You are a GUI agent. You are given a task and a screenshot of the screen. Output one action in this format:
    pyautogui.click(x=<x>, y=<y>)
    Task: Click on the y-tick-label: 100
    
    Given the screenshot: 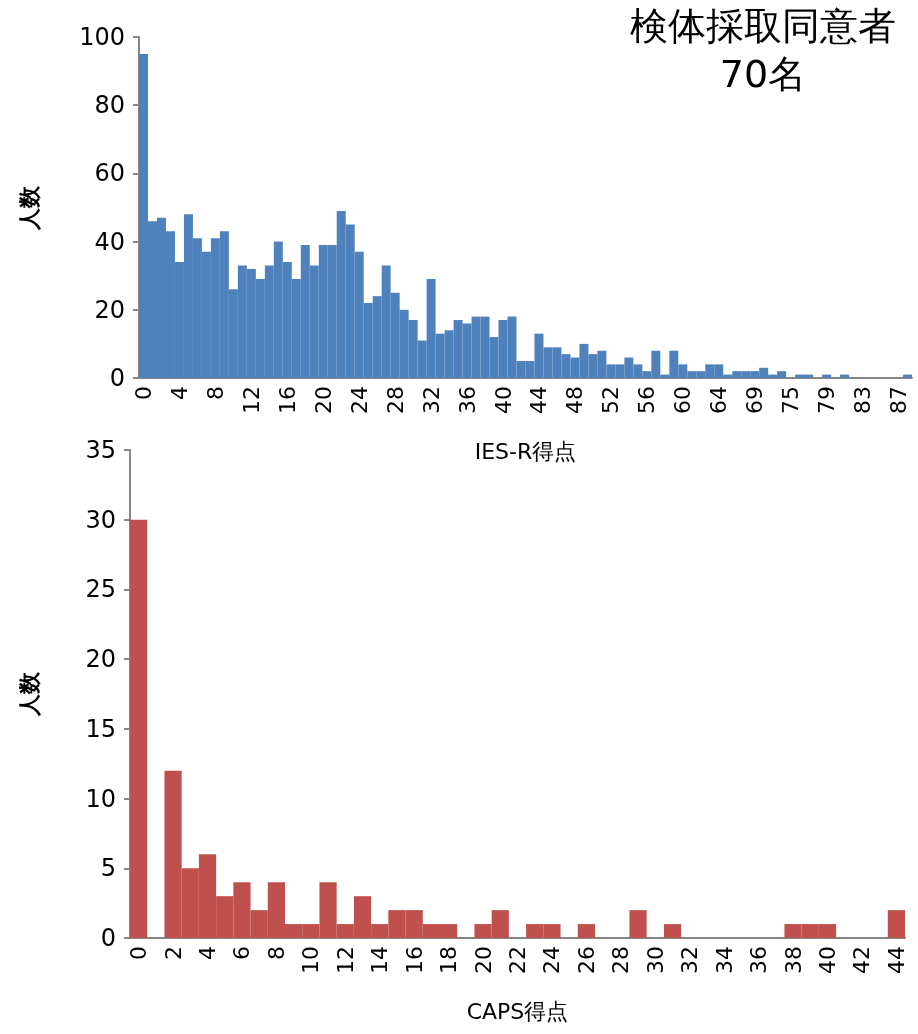 What is the action you would take?
    pyautogui.click(x=102, y=37)
    